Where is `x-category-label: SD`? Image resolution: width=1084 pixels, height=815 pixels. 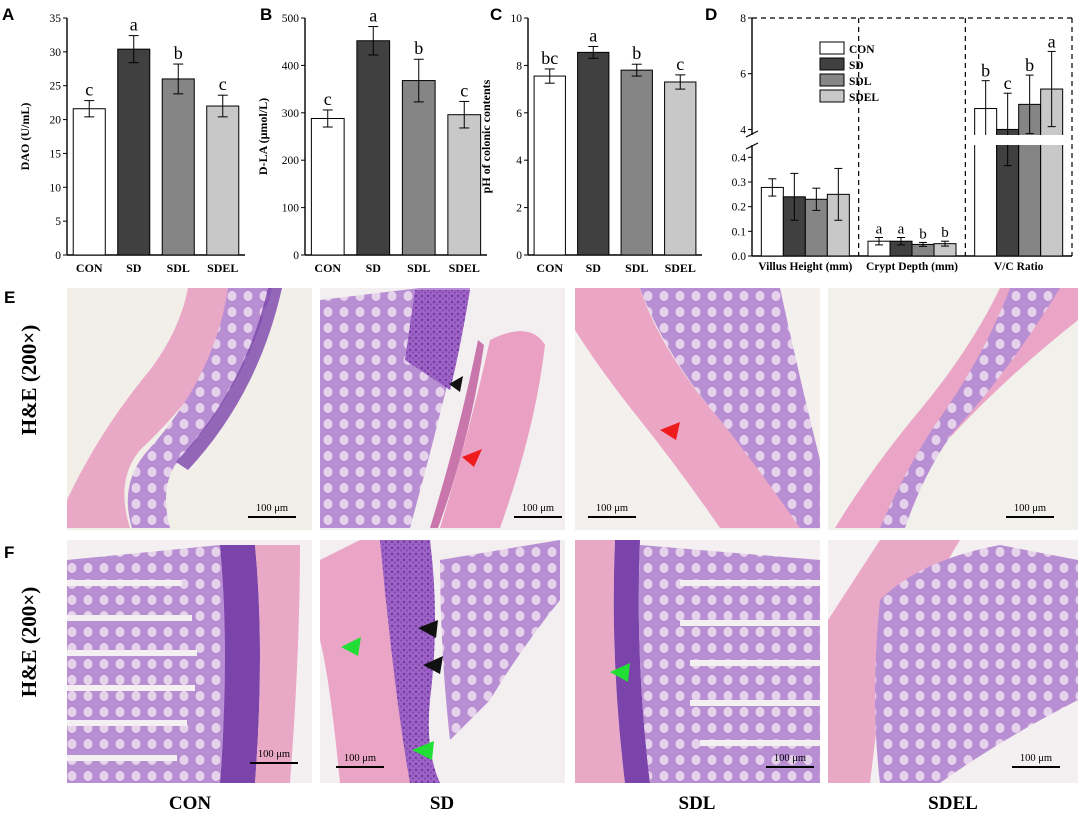 x-category-label: SD is located at coordinates (594, 268).